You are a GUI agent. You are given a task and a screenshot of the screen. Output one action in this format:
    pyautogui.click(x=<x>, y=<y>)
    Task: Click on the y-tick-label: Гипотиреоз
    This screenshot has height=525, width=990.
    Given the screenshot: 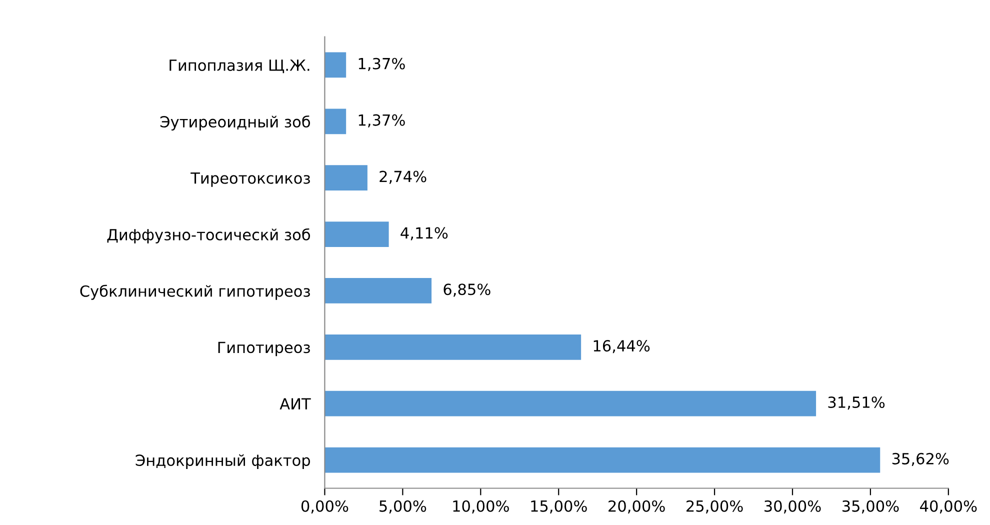 What is the action you would take?
    pyautogui.click(x=264, y=349)
    